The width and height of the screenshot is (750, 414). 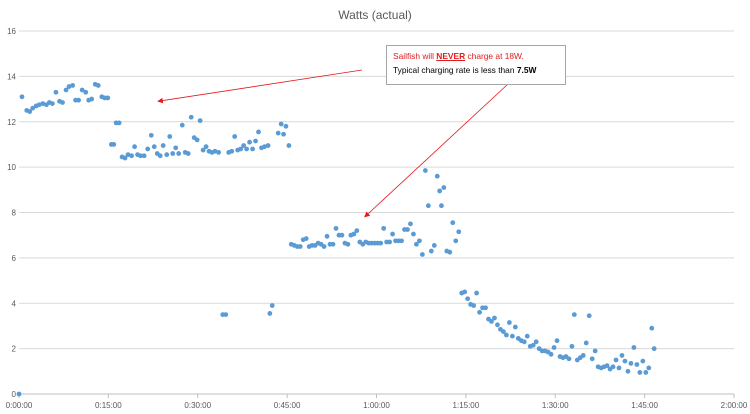 I want to click on annotation-line-2: Typical charging rate is less than 7.5W, so click(x=476, y=70).